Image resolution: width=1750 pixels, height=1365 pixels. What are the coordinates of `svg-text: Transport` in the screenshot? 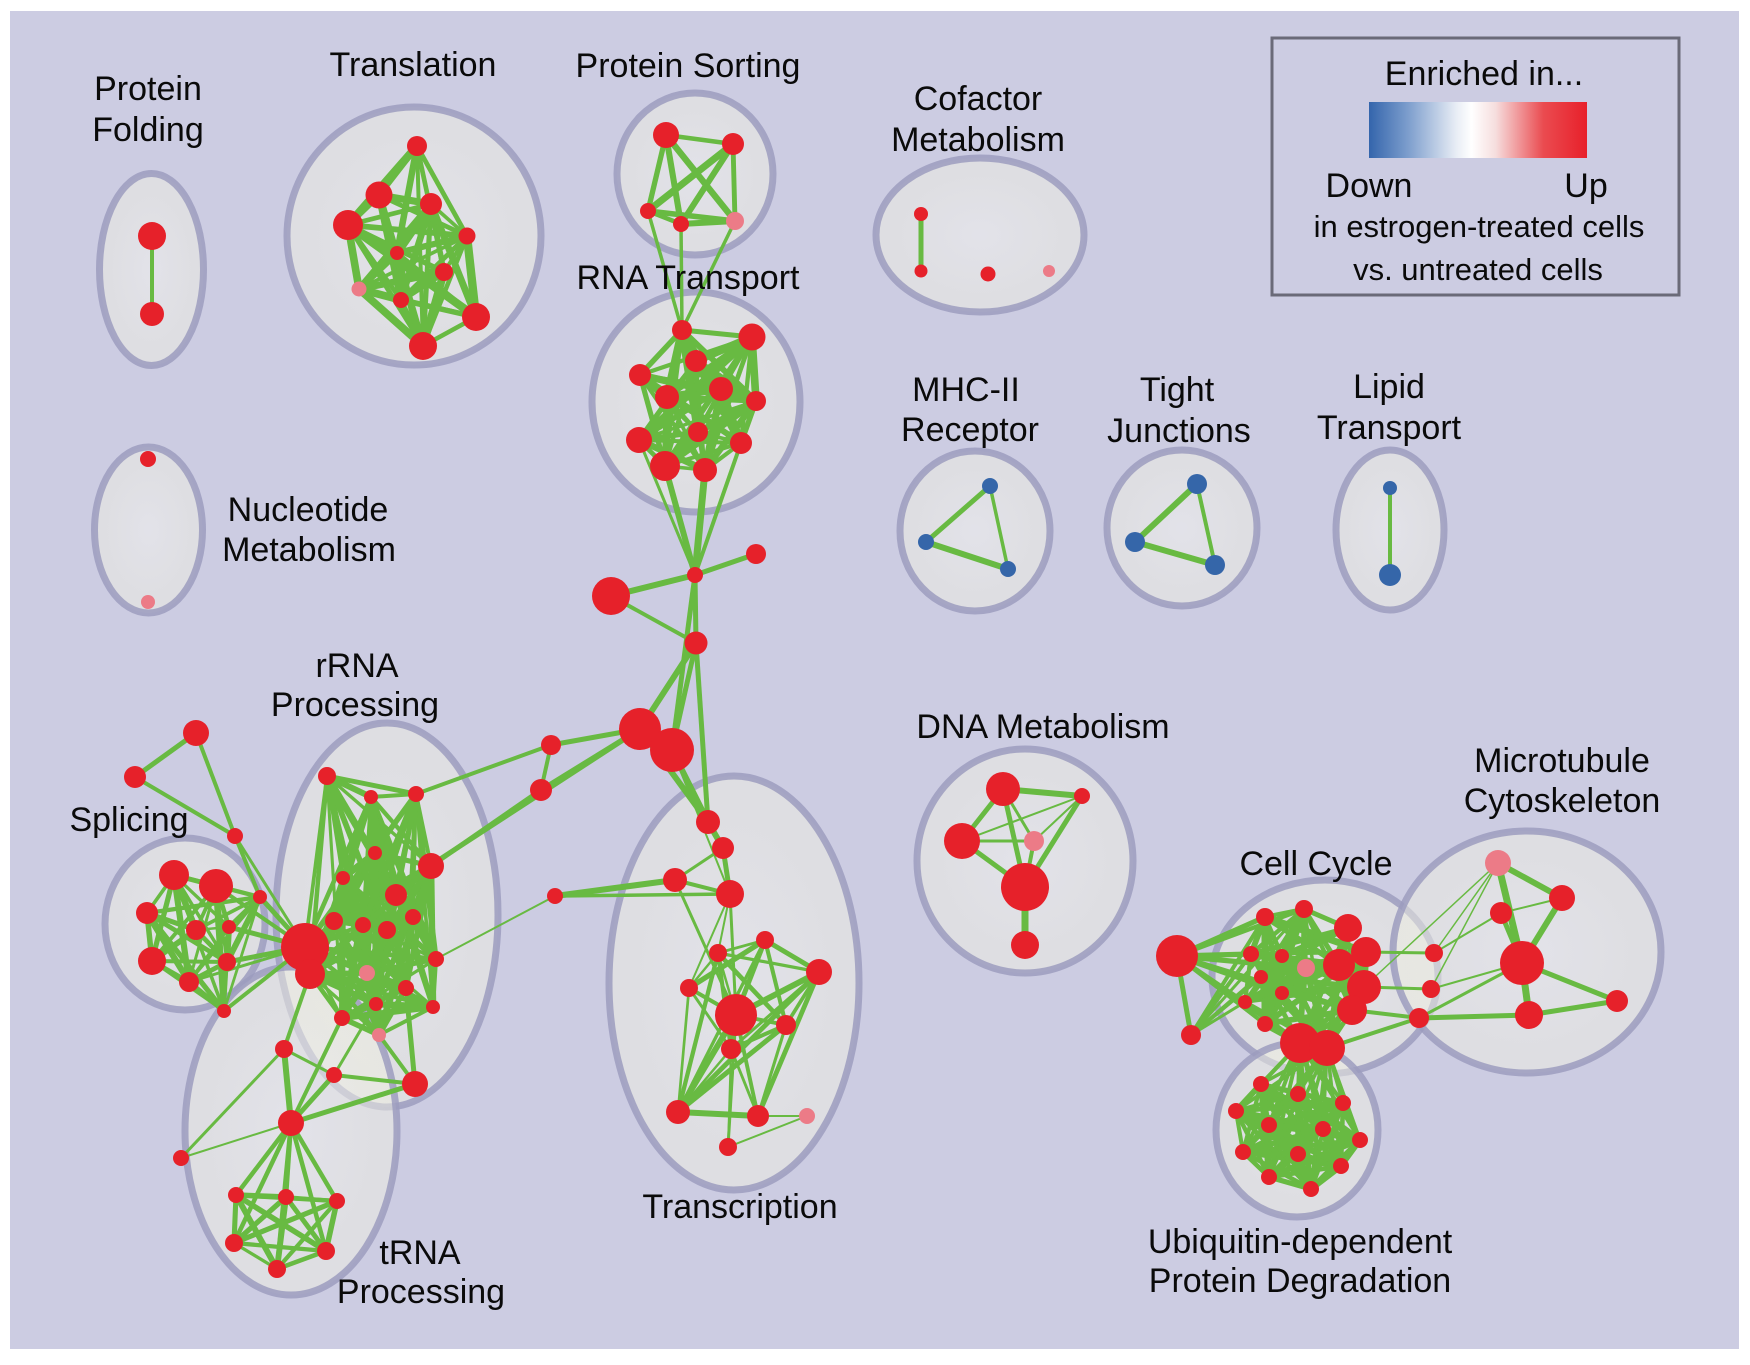 It's located at (1389, 428).